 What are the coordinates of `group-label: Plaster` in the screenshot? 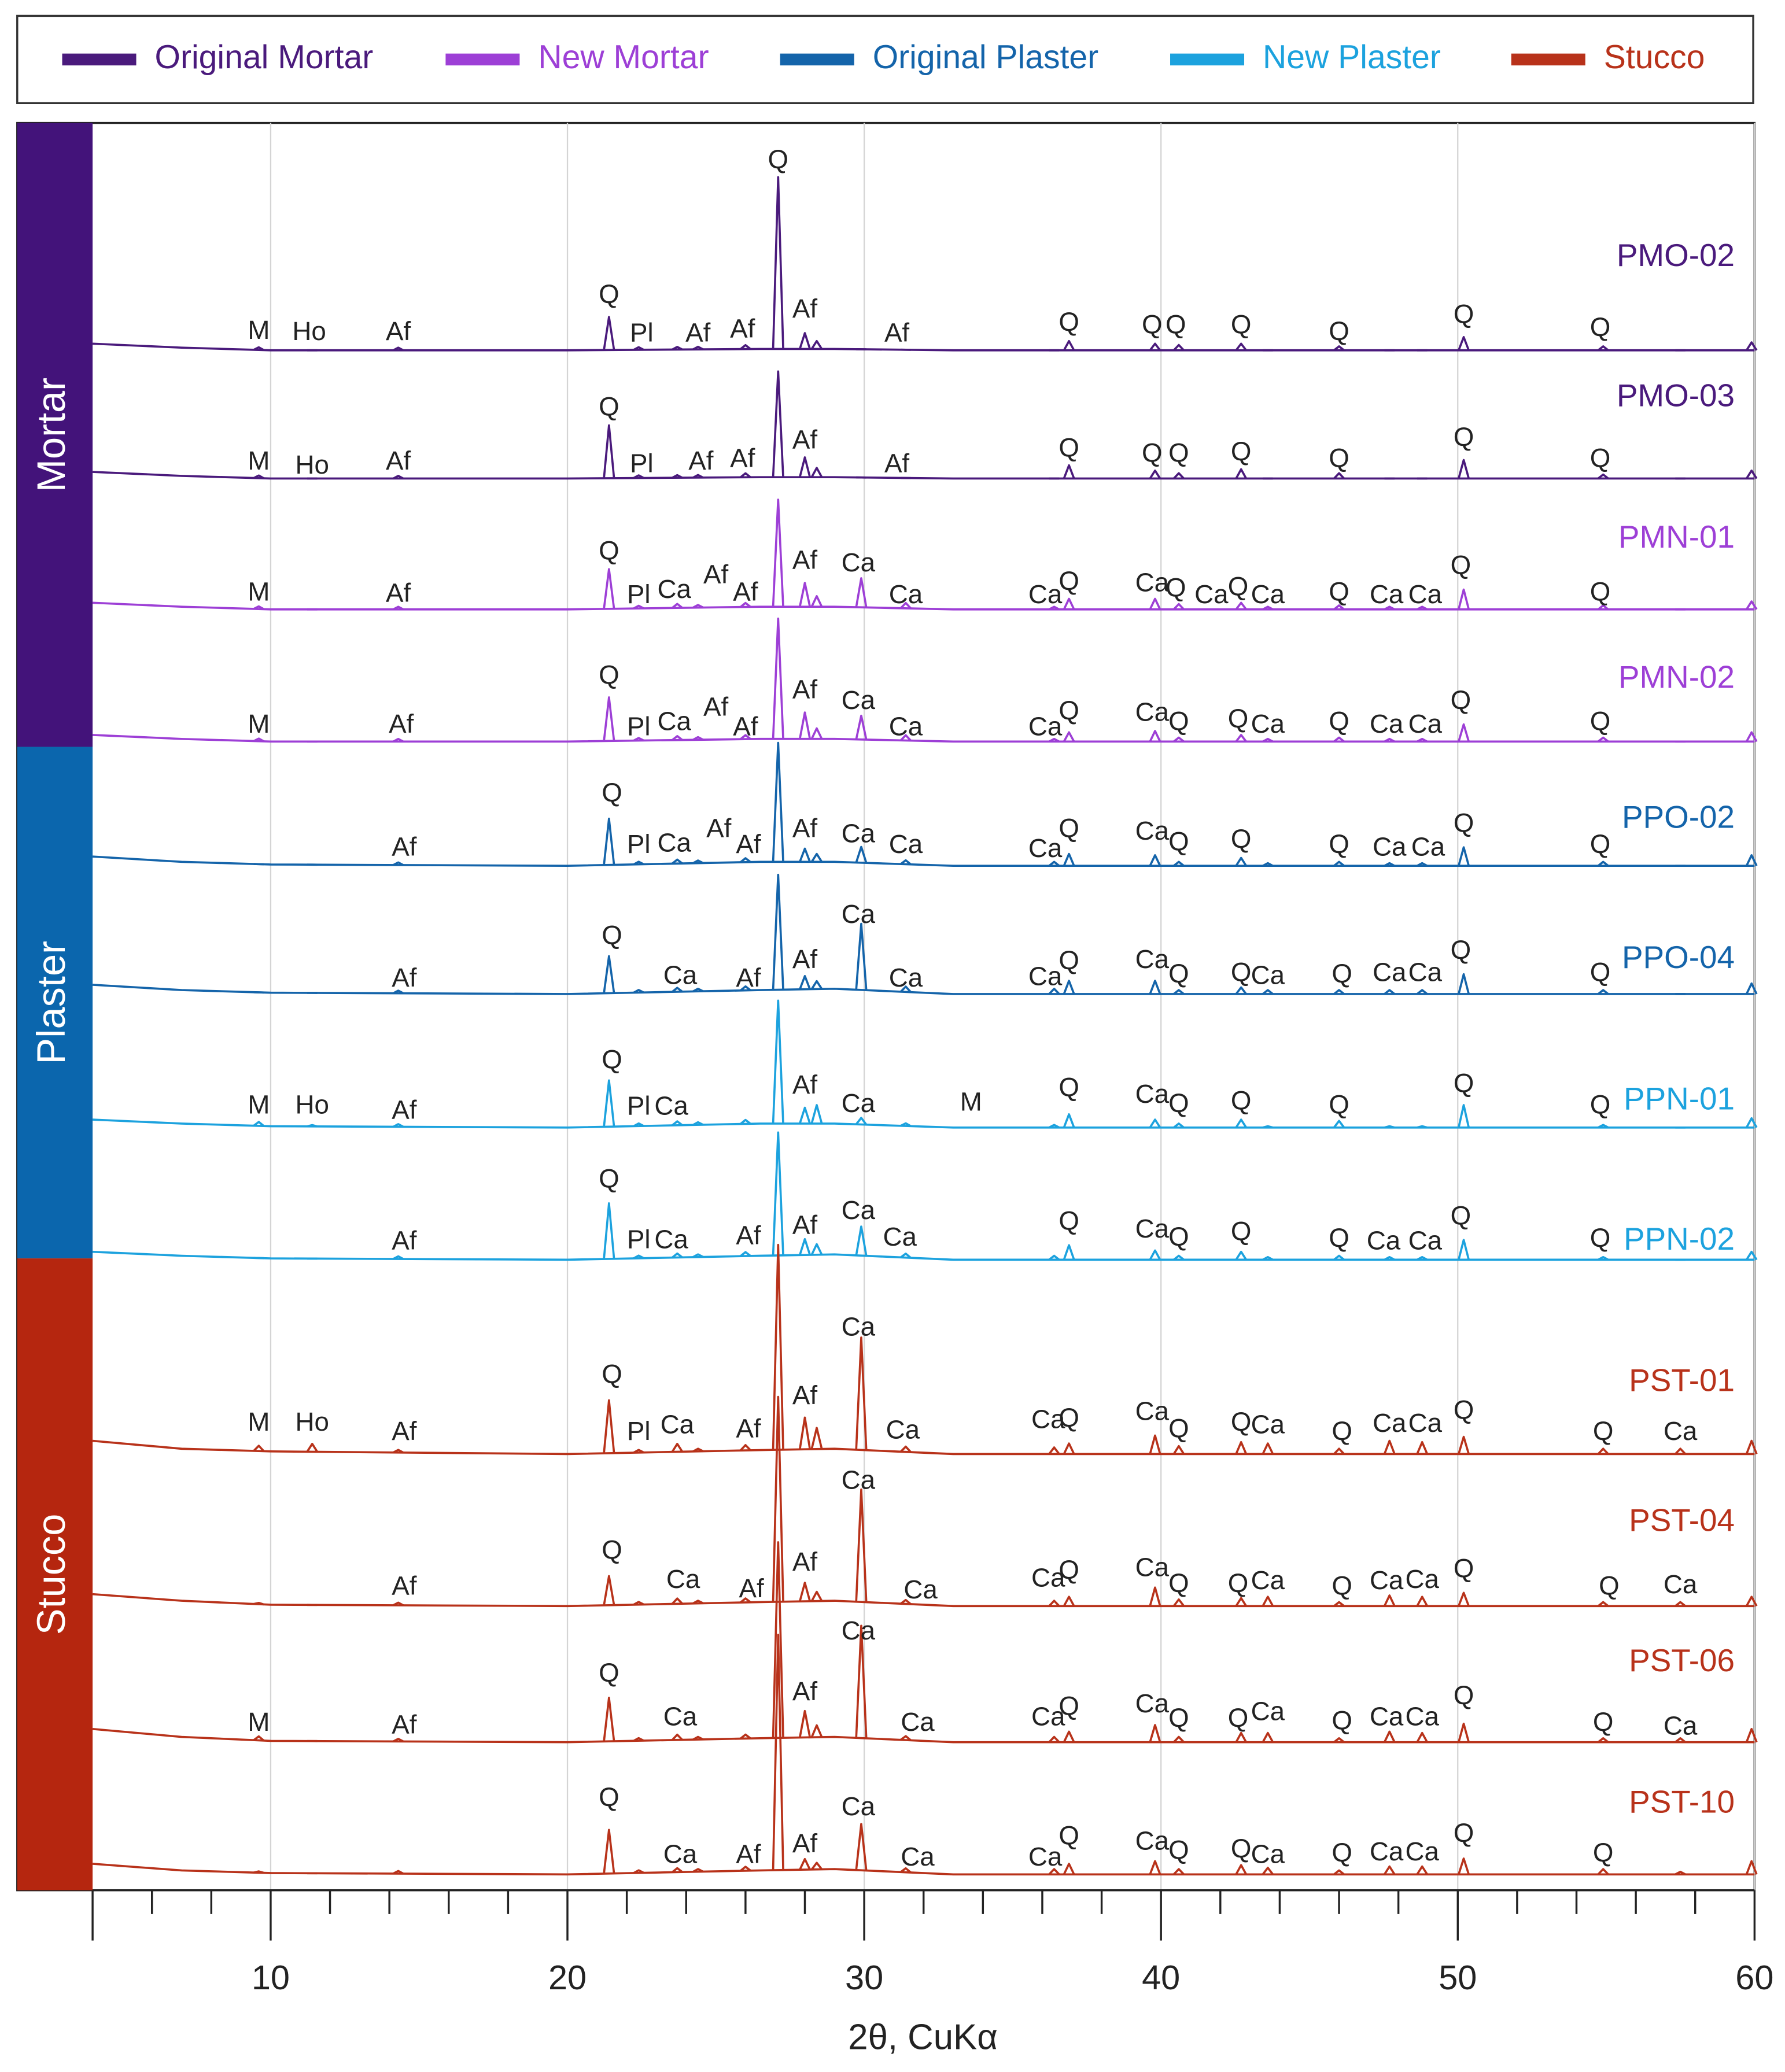 It's located at (51, 1003).